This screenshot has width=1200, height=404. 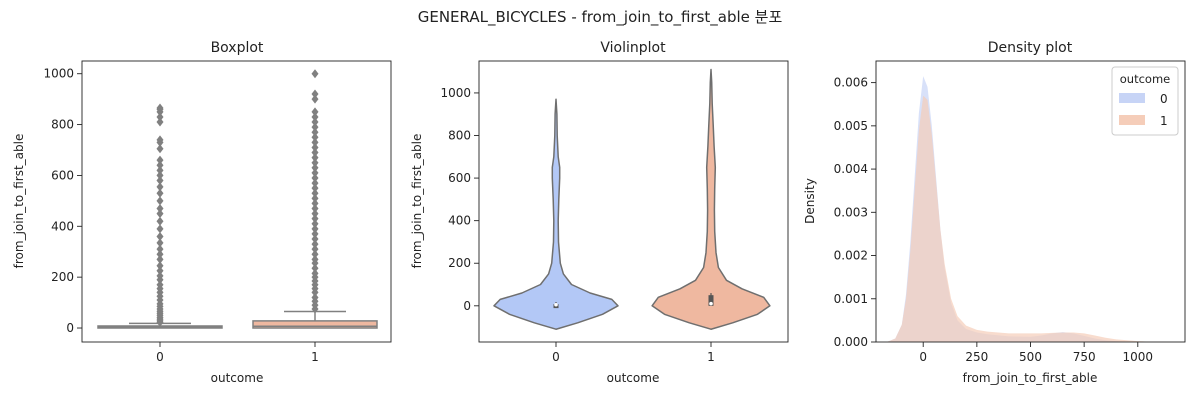 What do you see at coordinates (633, 48) in the screenshot?
I see `violinplot-title: Violinplot` at bounding box center [633, 48].